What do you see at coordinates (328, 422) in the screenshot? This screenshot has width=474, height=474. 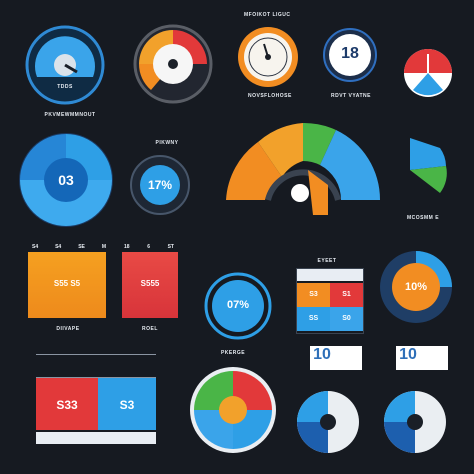 I see `gauge9-dial` at bounding box center [328, 422].